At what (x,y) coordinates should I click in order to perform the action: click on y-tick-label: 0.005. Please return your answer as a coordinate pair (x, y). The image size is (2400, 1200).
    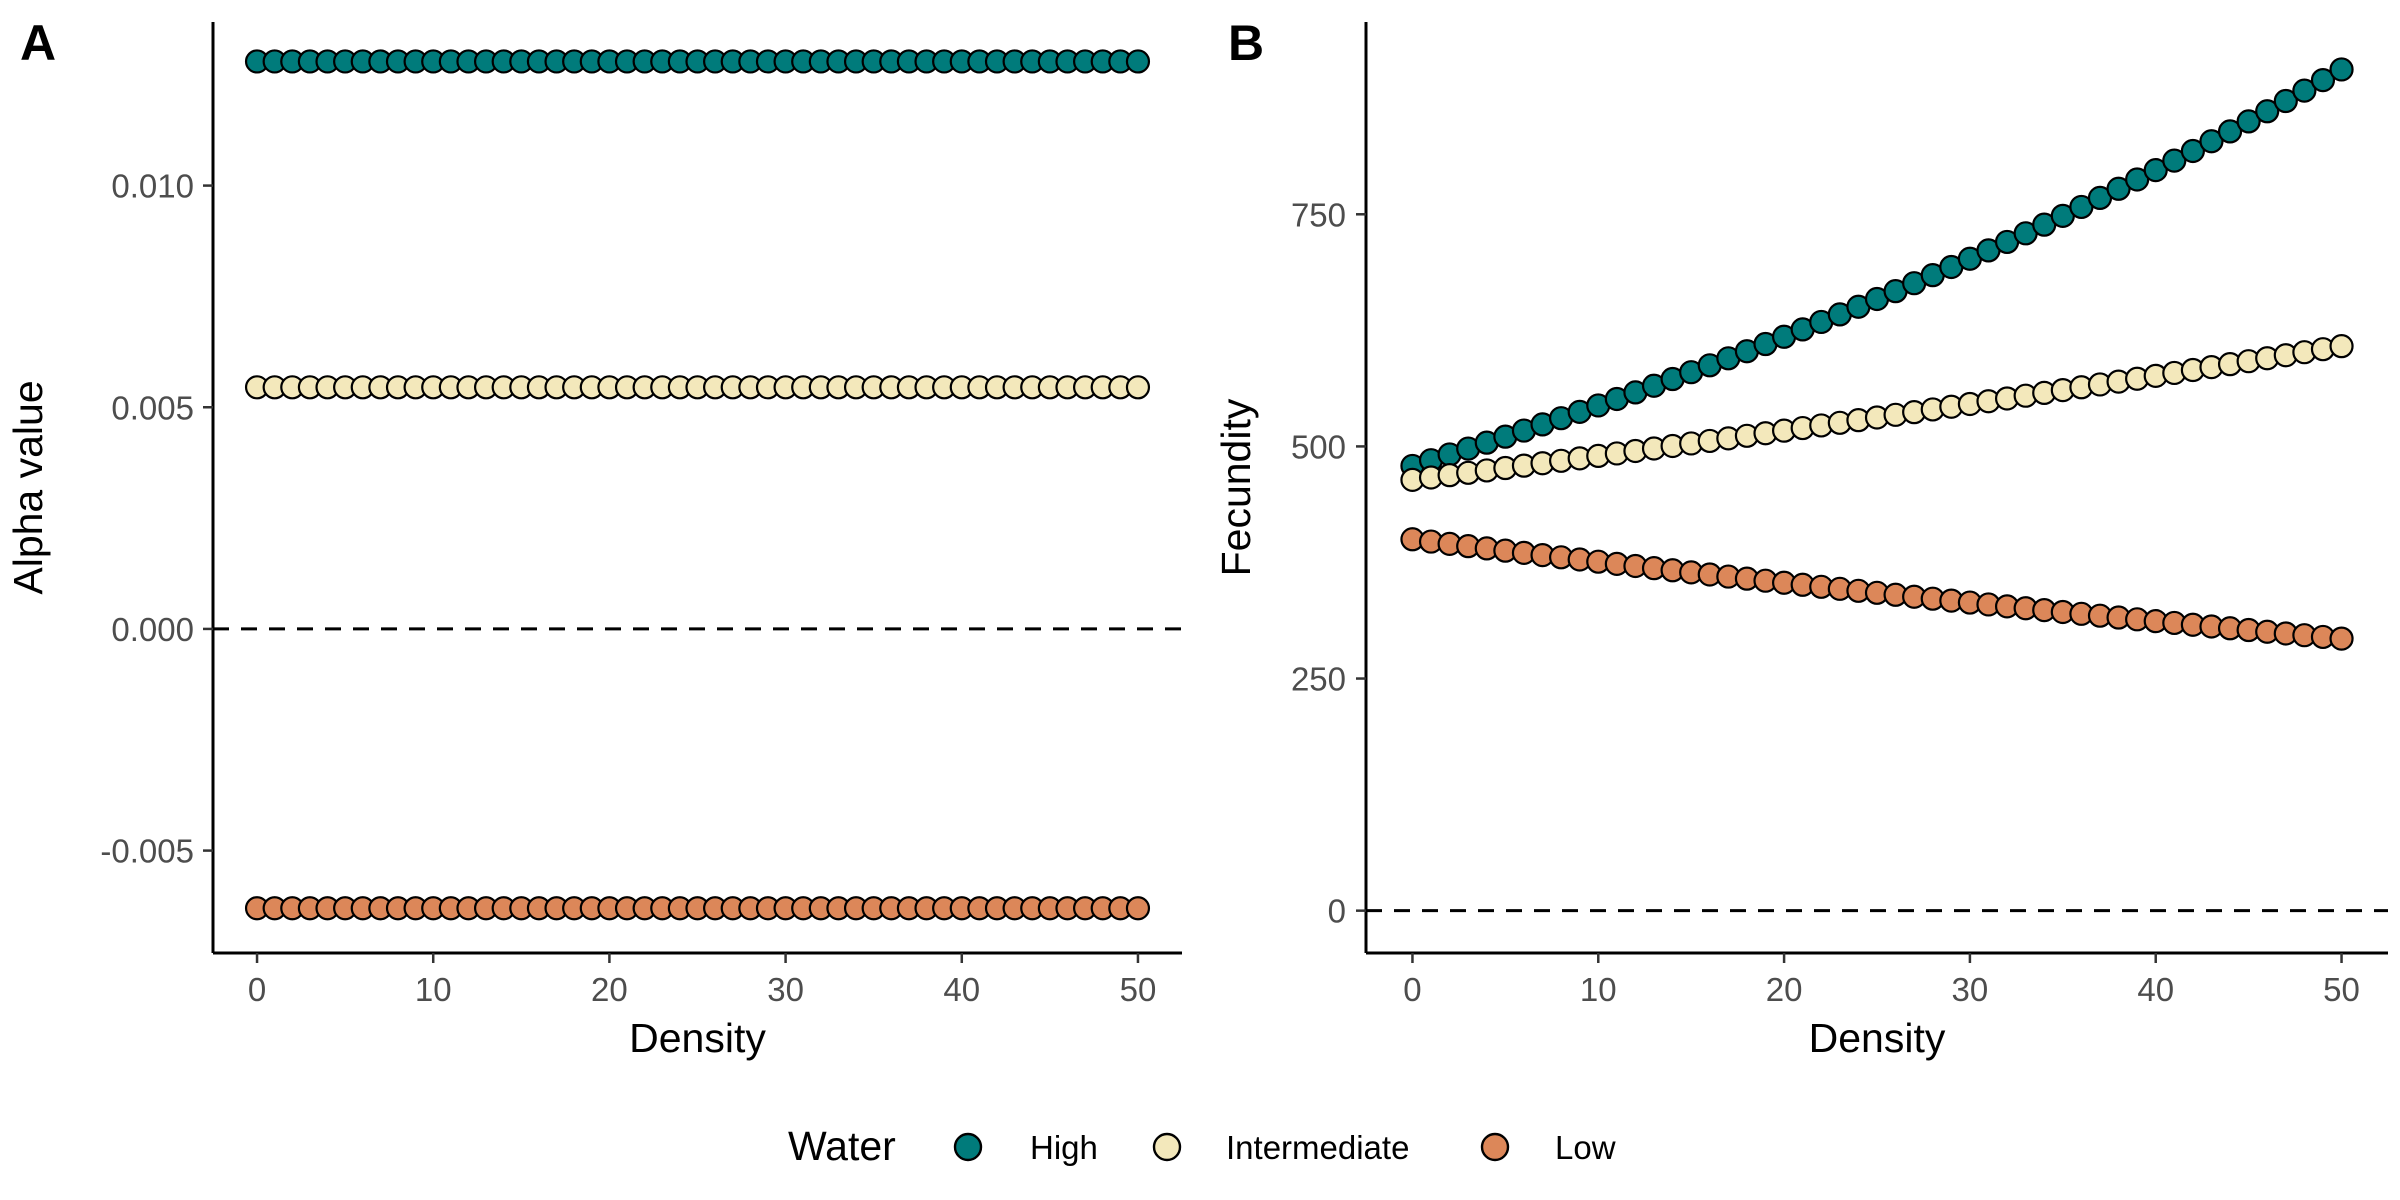
    Looking at the image, I should click on (152, 407).